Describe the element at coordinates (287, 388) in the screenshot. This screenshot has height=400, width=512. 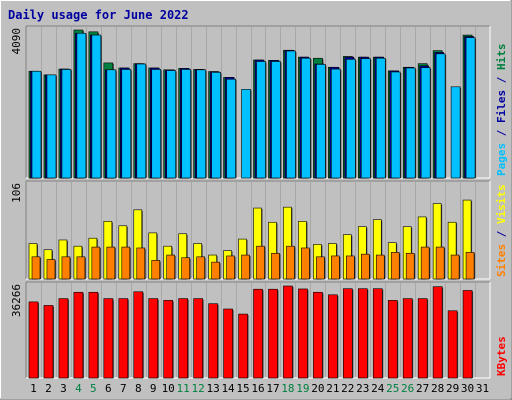
I see `x-tick-label: 18` at that location.